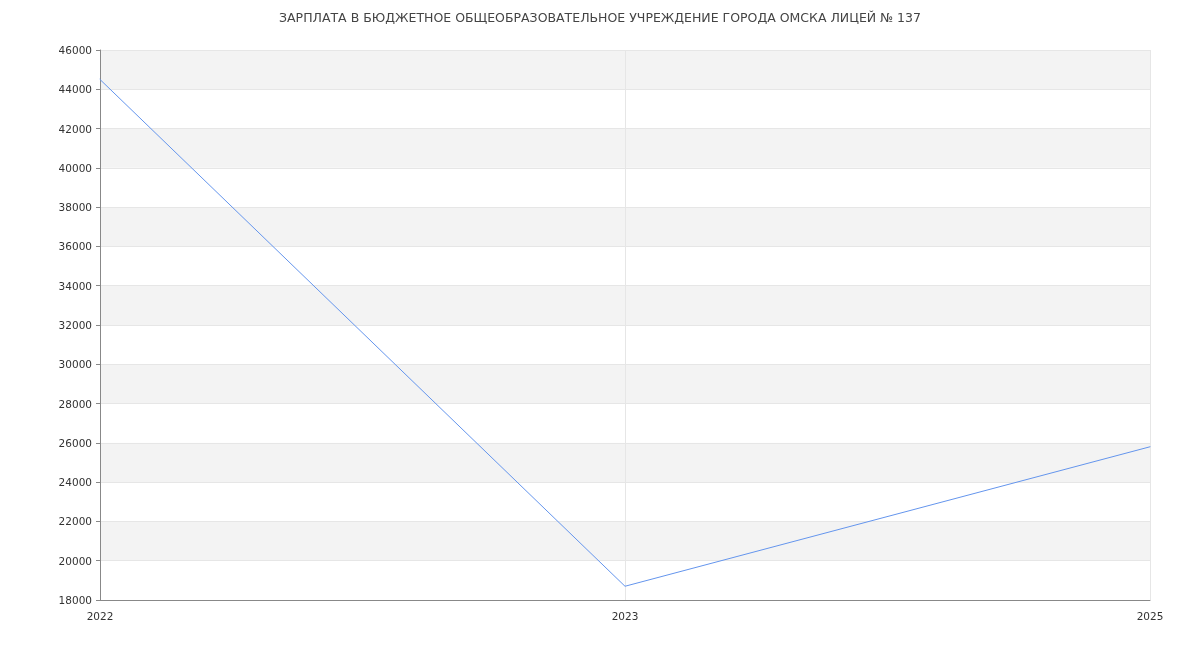 The height and width of the screenshot is (650, 1200). I want to click on x-tick-label: 2022, so click(100, 615).